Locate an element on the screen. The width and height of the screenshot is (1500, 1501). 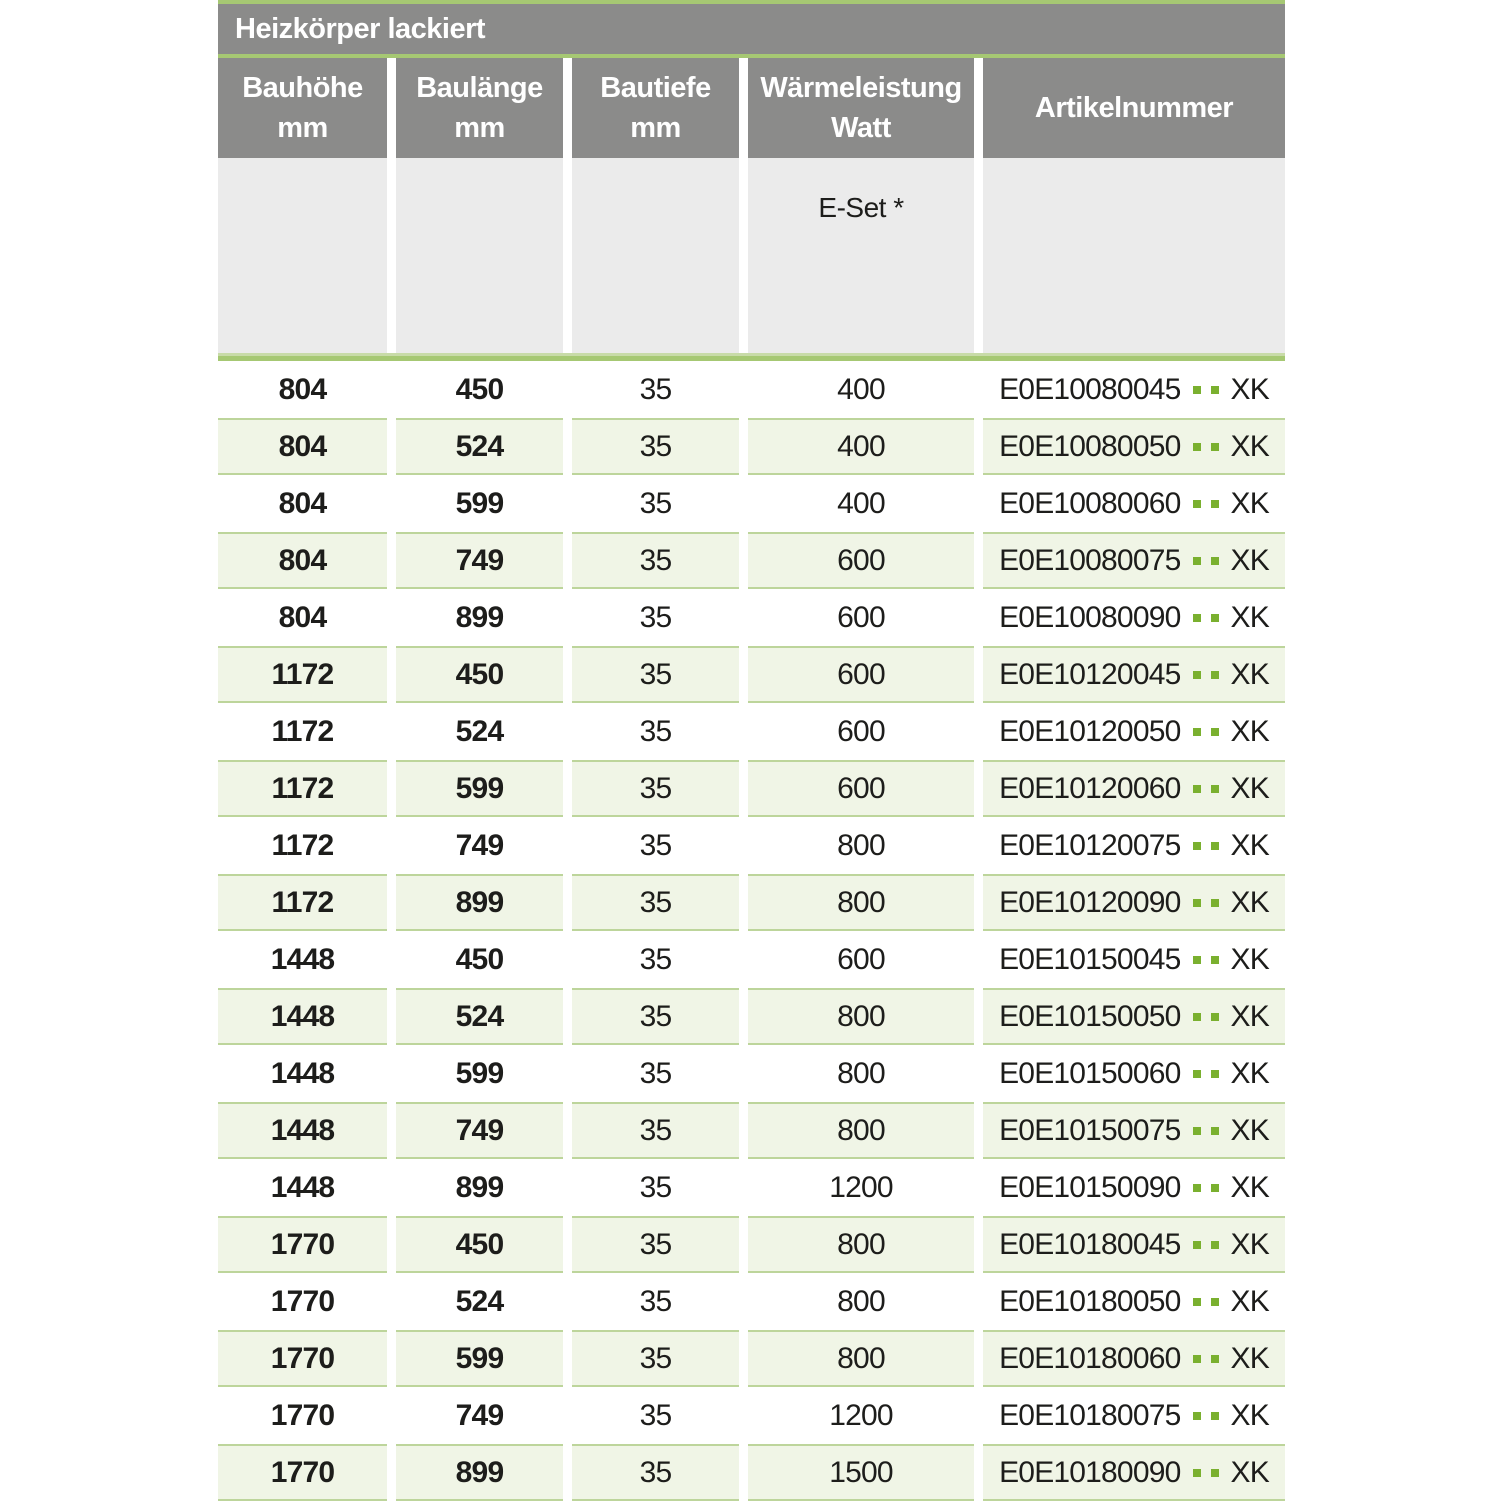
subheader-cell-waermeleistung: E-Set * is located at coordinates (861, 255).